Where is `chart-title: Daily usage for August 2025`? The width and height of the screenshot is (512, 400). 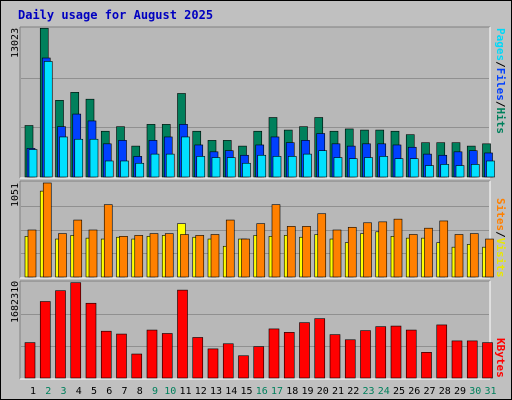
chart-title: Daily usage for August 2025 is located at coordinates (116, 15).